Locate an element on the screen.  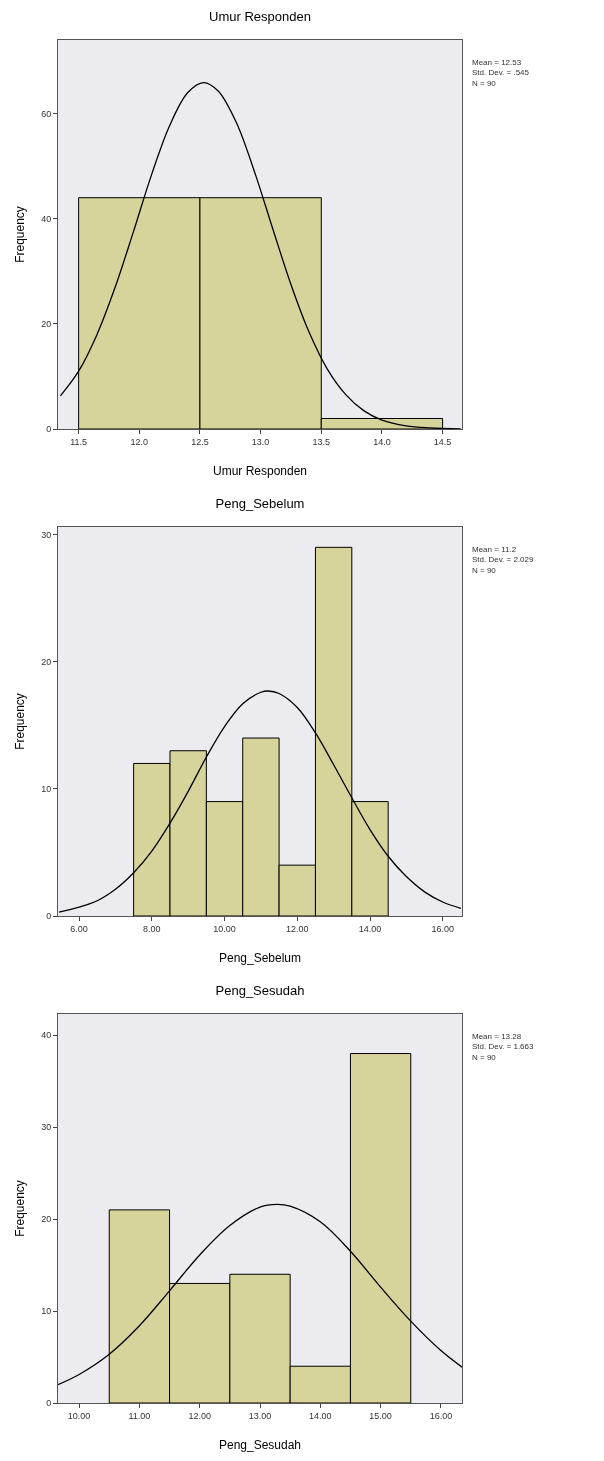
chart-title: Peng_Sesudah is located at coordinates (260, 991).